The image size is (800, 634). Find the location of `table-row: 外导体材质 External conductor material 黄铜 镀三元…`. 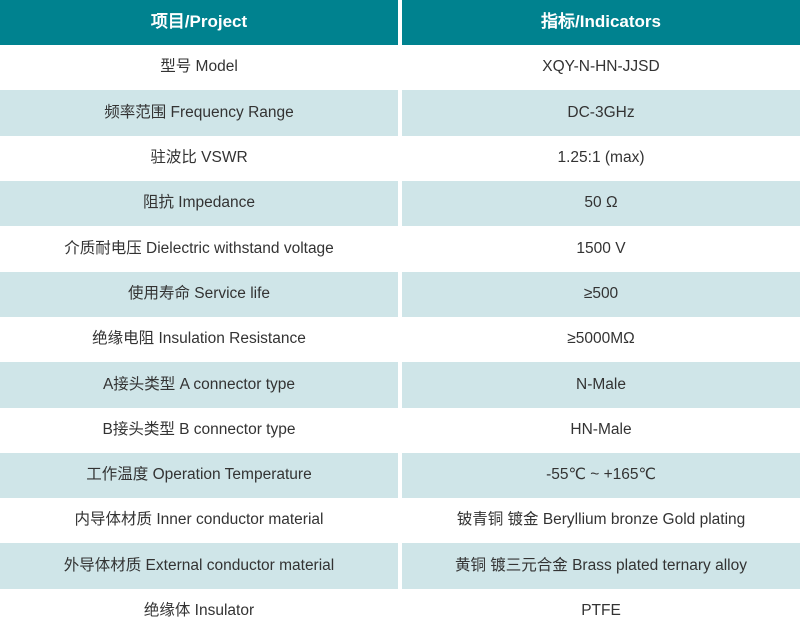

table-row: 外导体材质 External conductor material 黄铜 镀三元… is located at coordinates (400, 566).